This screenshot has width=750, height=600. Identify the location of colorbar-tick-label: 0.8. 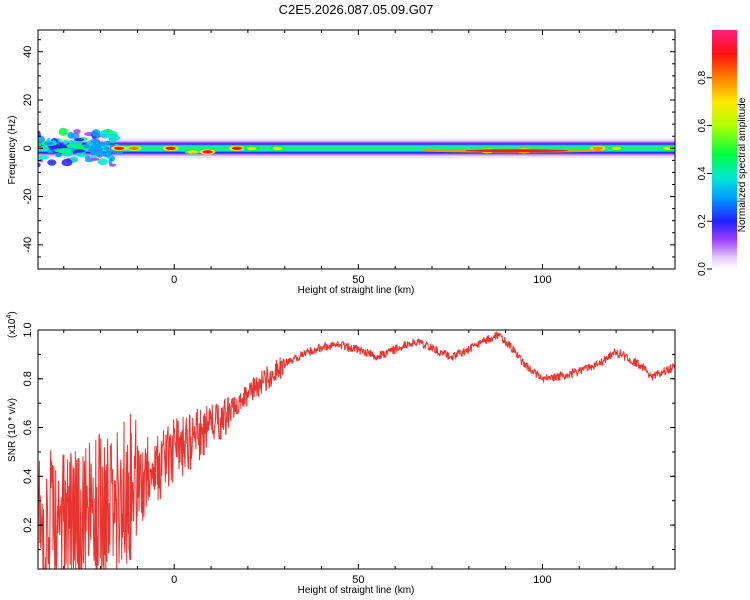
(702, 77).